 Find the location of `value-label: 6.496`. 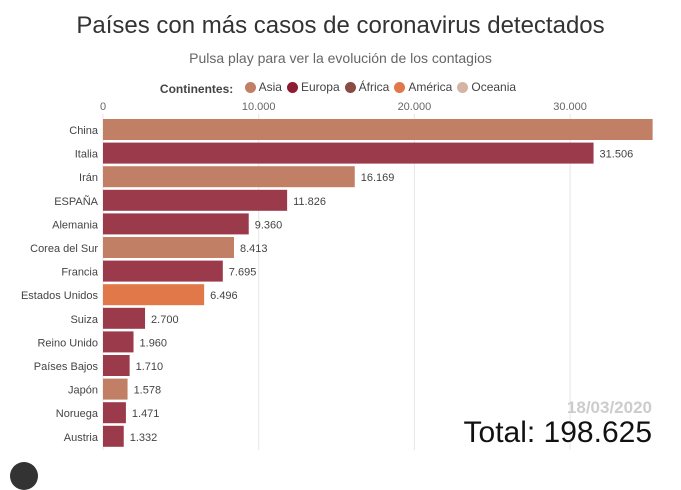

value-label: 6.496 is located at coordinates (224, 296).